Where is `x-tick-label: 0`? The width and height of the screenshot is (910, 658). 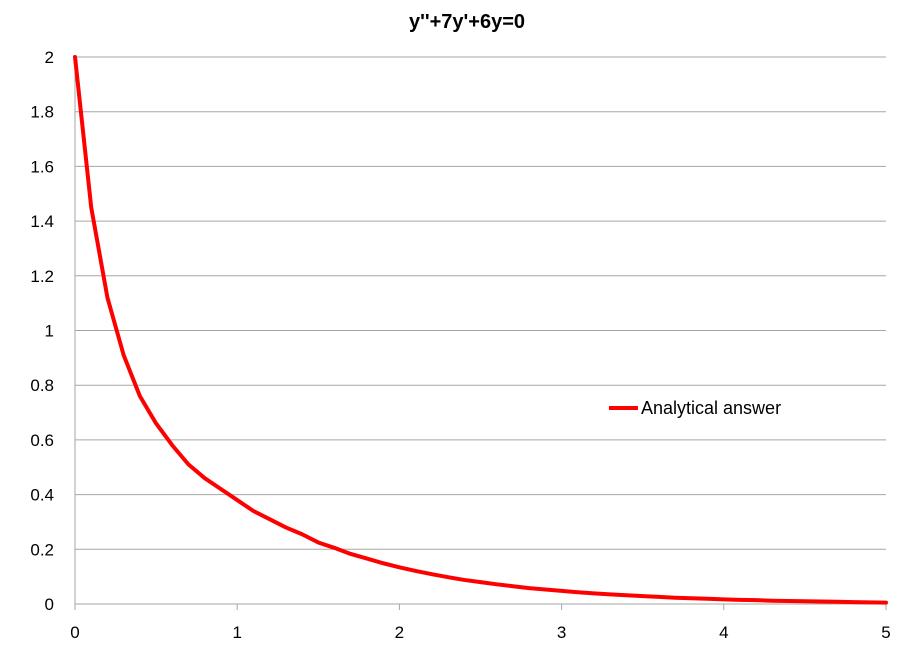 x-tick-label: 0 is located at coordinates (74, 632).